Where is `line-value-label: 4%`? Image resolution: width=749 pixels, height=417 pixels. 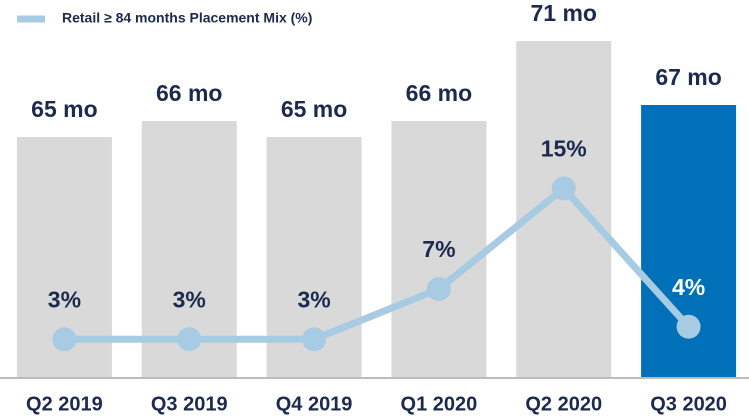 line-value-label: 4% is located at coordinates (688, 287).